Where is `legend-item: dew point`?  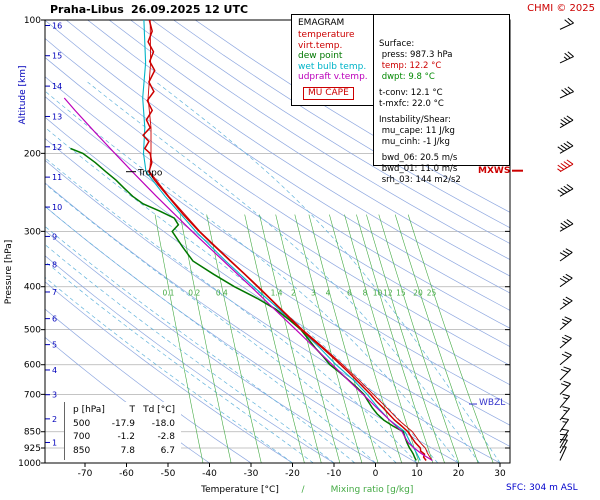
legend-item: dew point is located at coordinates (320, 56).